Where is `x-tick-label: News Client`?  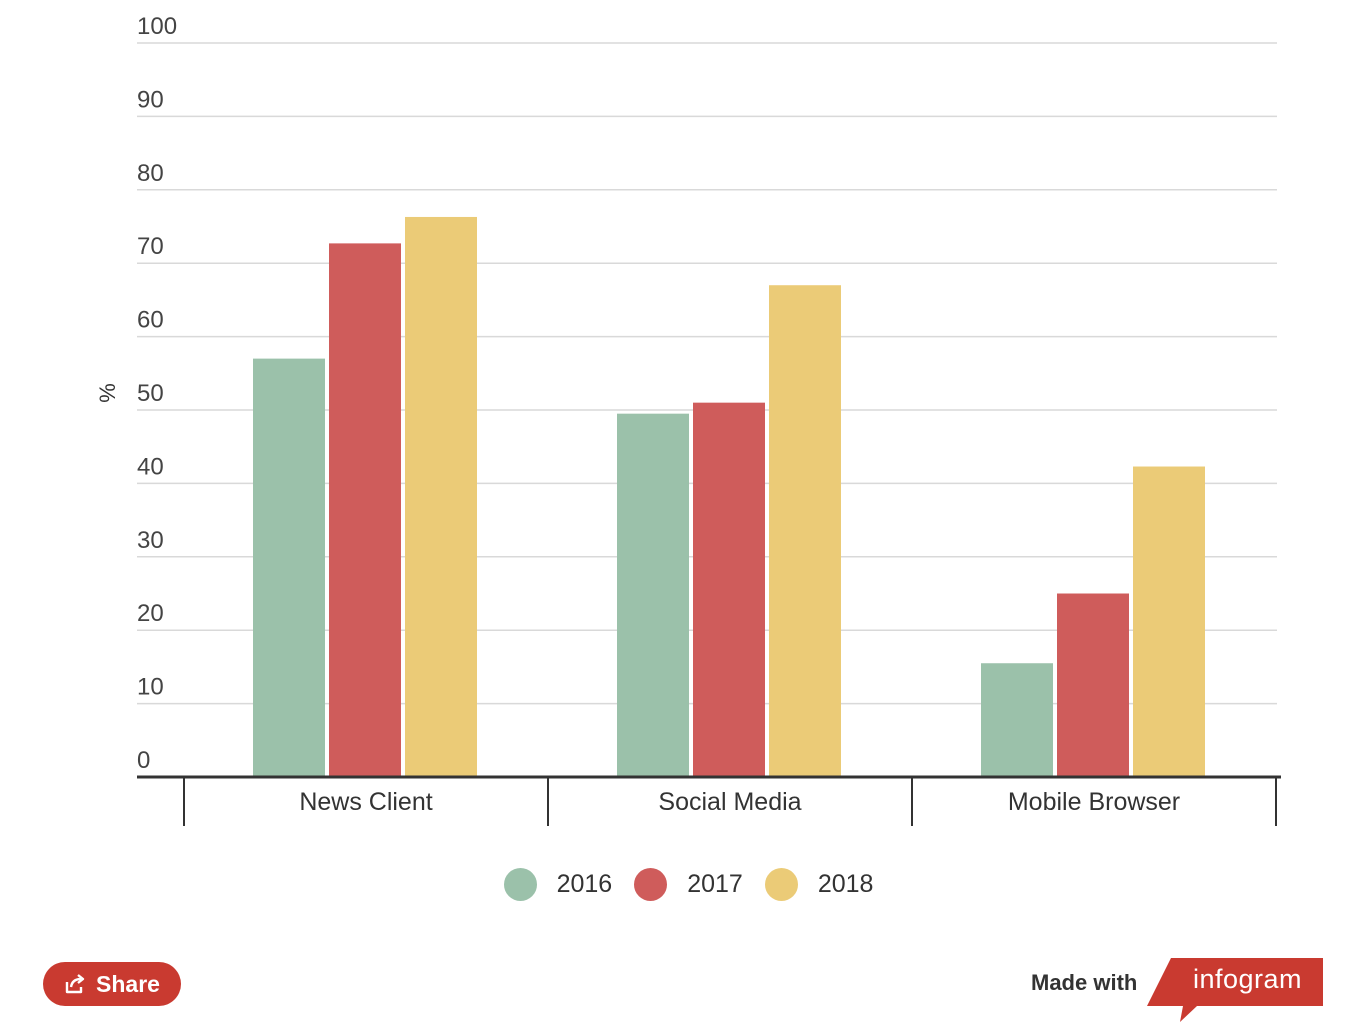
x-tick-label: News Client is located at coordinates (365, 802).